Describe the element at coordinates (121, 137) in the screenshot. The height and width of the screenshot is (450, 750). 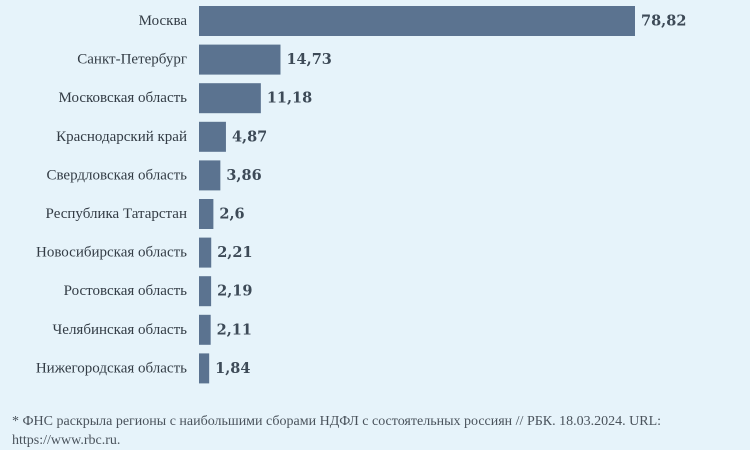
I see `category-label: Краснодарский край` at that location.